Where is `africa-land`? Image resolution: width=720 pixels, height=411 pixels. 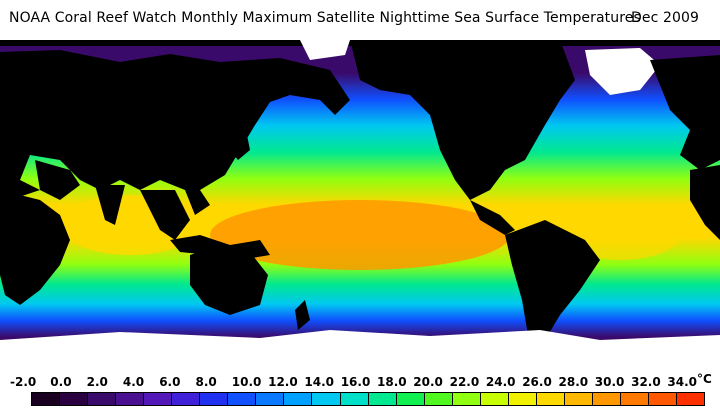
africa-land is located at coordinates (35, 247).